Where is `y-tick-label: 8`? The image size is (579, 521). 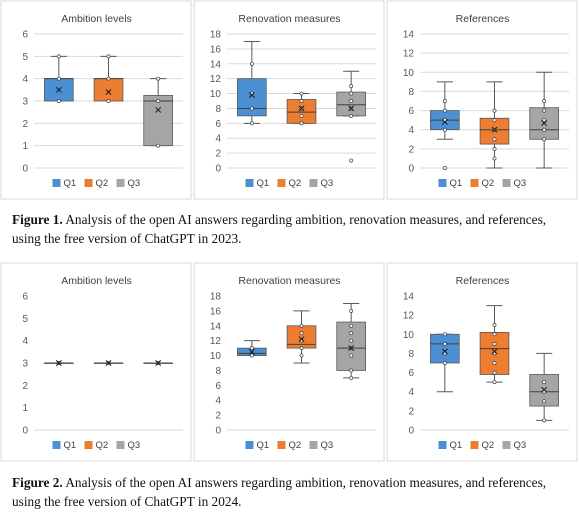
y-tick-label: 8 is located at coordinates (411, 92).